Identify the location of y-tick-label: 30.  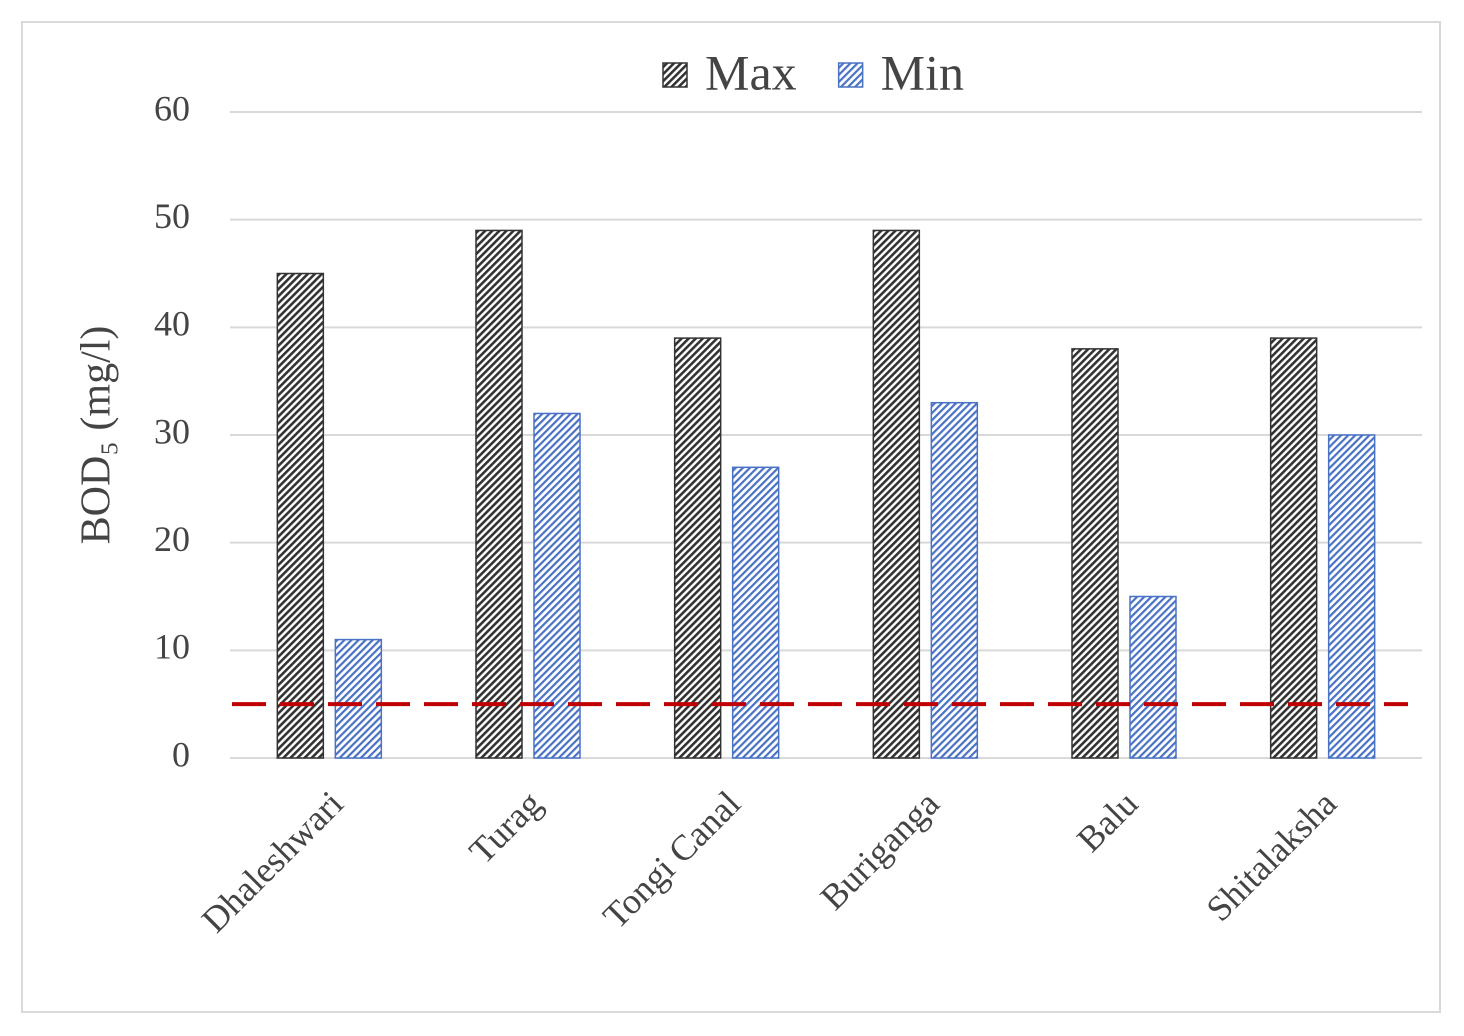
(172, 431).